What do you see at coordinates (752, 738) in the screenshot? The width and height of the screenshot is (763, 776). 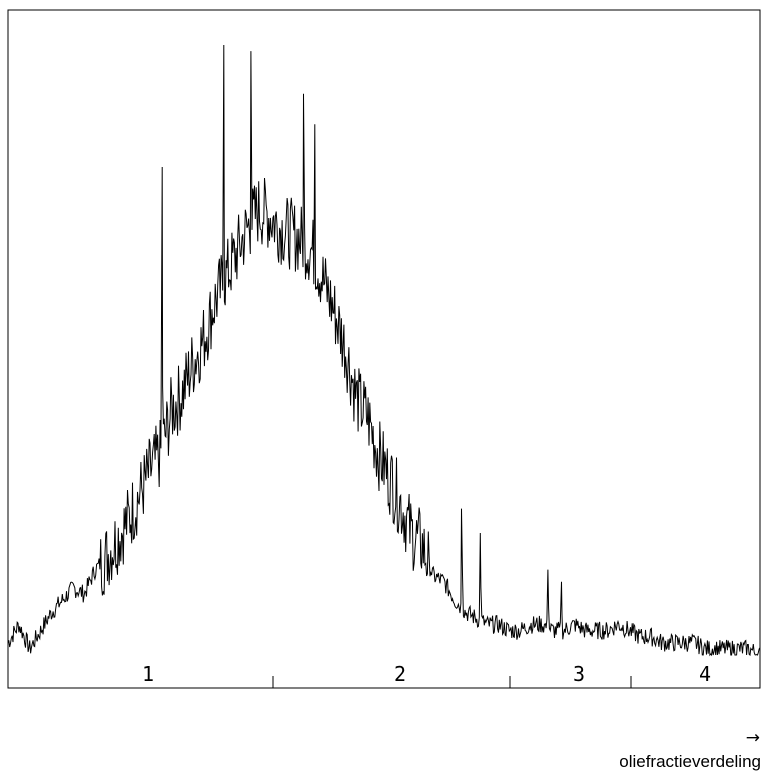 I see `xaxis-arrow: →` at bounding box center [752, 738].